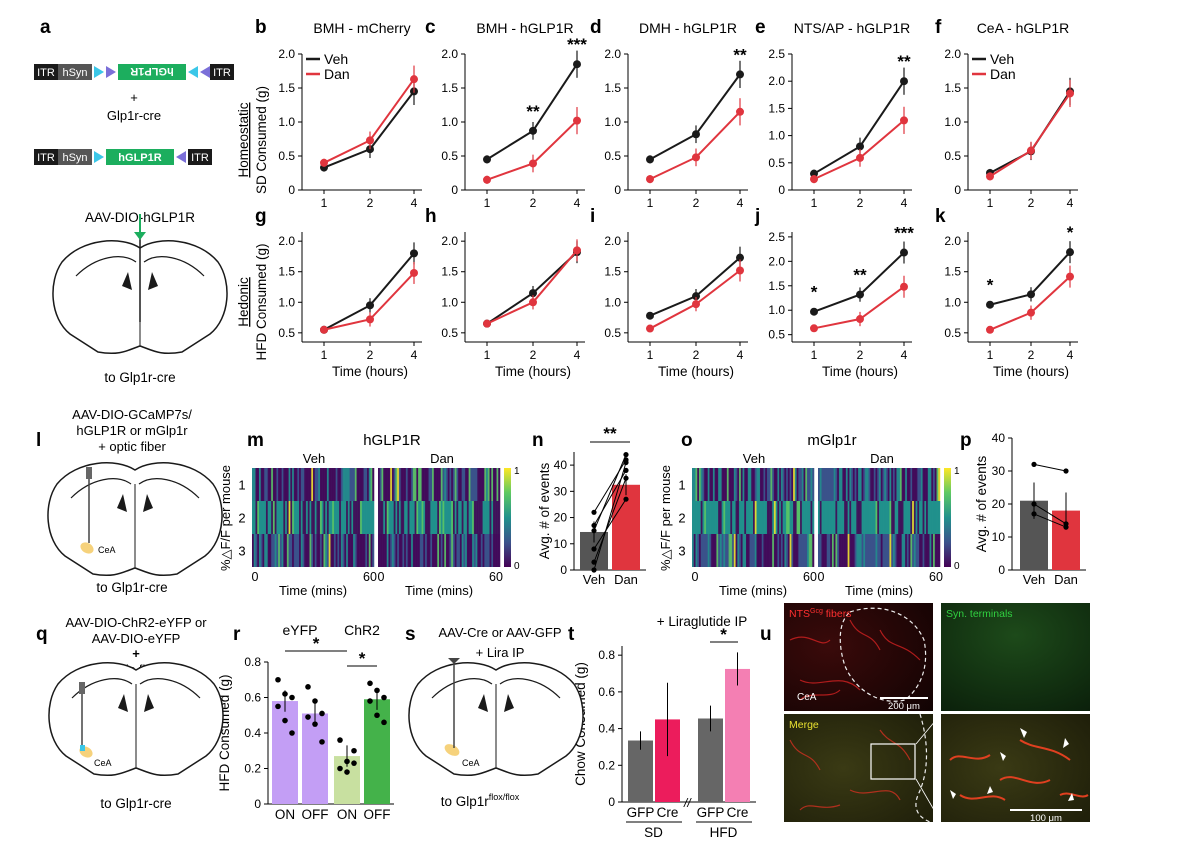 This screenshot has width=1200, height=854. Describe the element at coordinates (123, 157) in the screenshot. I see `construct-2: ITR hSyn hGLP1R ITR` at that location.